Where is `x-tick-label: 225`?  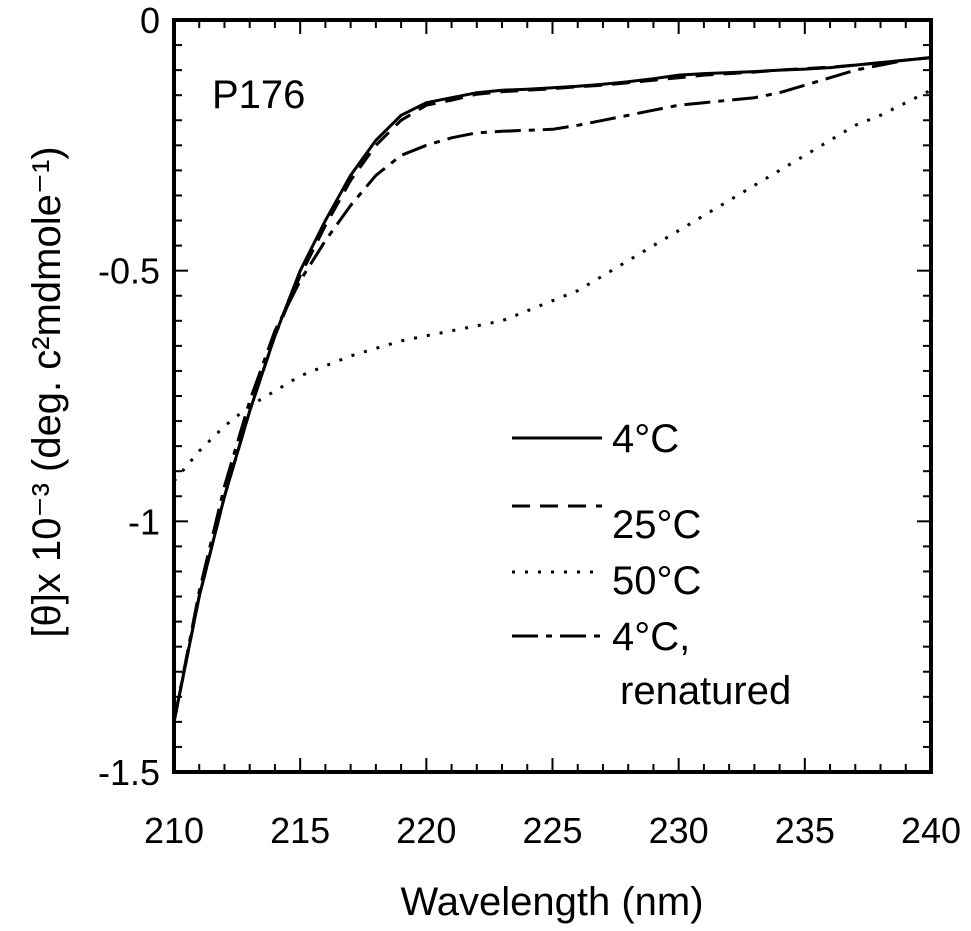
x-tick-label: 225 is located at coordinates (552, 830).